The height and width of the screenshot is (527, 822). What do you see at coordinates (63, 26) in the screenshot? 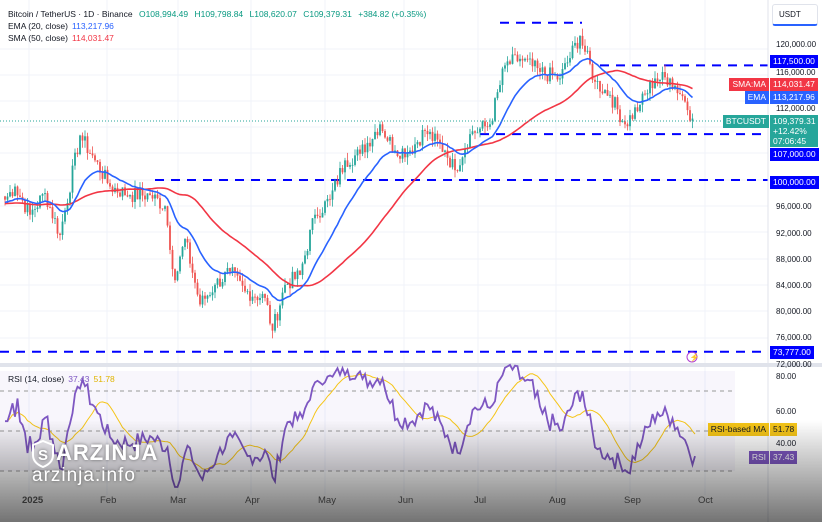
I see `ema-legend: EMA (20, close) 113,217.96` at bounding box center [63, 26].